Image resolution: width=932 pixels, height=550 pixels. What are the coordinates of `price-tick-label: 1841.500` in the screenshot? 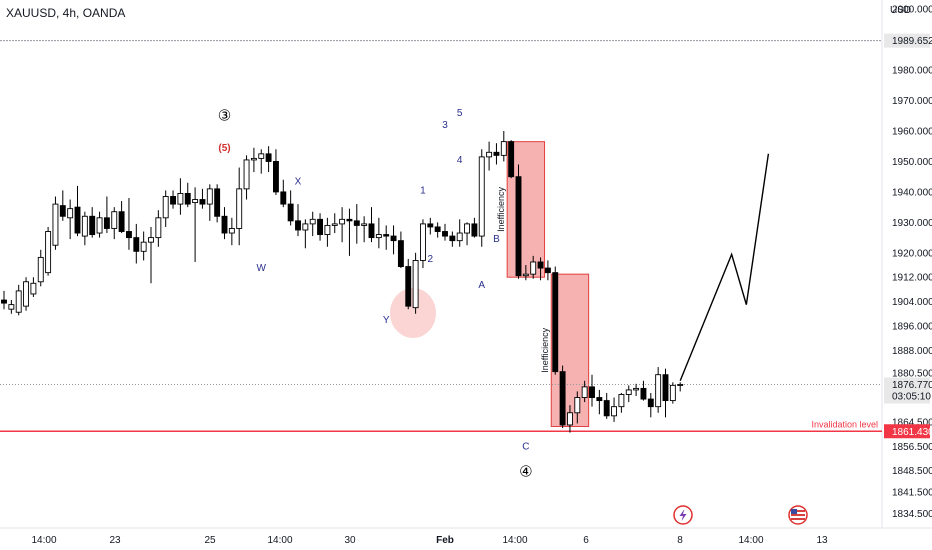 It's located at (912, 492).